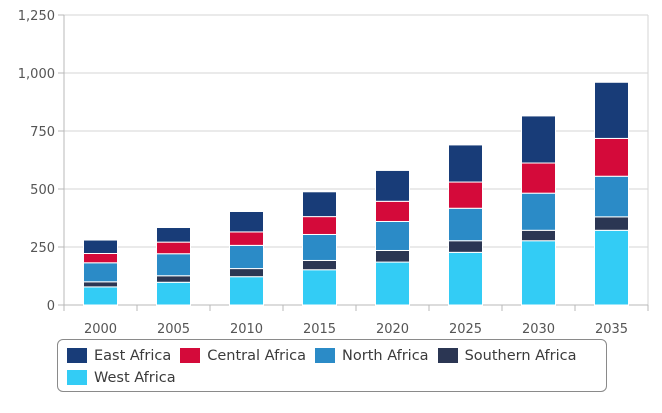  What do you see at coordinates (520, 355) in the screenshot?
I see `legend-label: Southern Africa` at bounding box center [520, 355].